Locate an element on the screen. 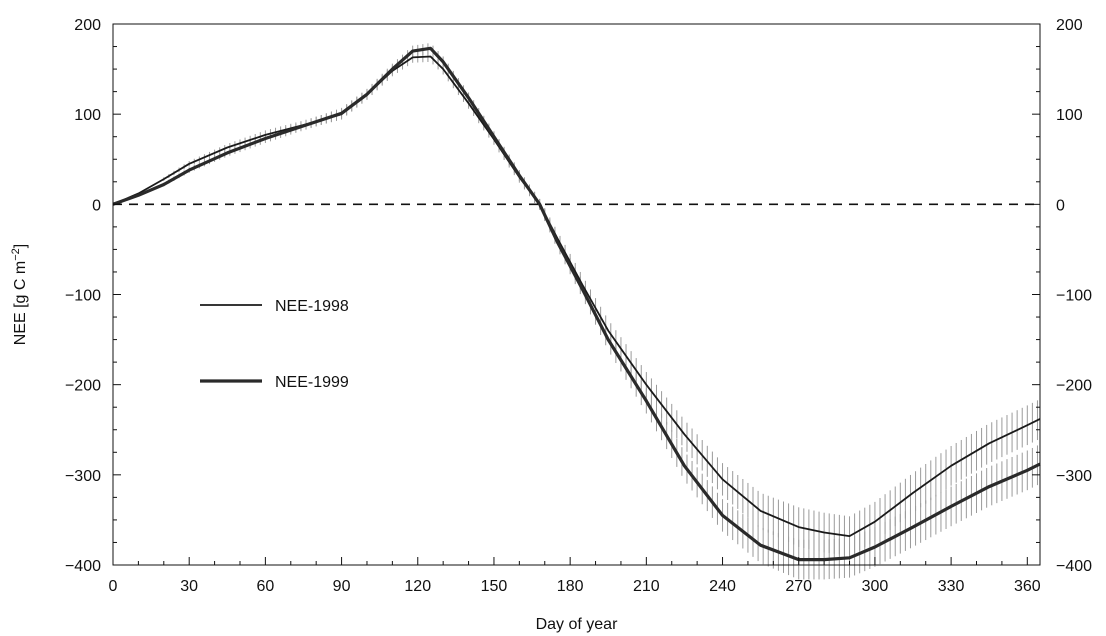 The height and width of the screenshot is (636, 1106). x-tick-label-30: 30 is located at coordinates (189, 586).